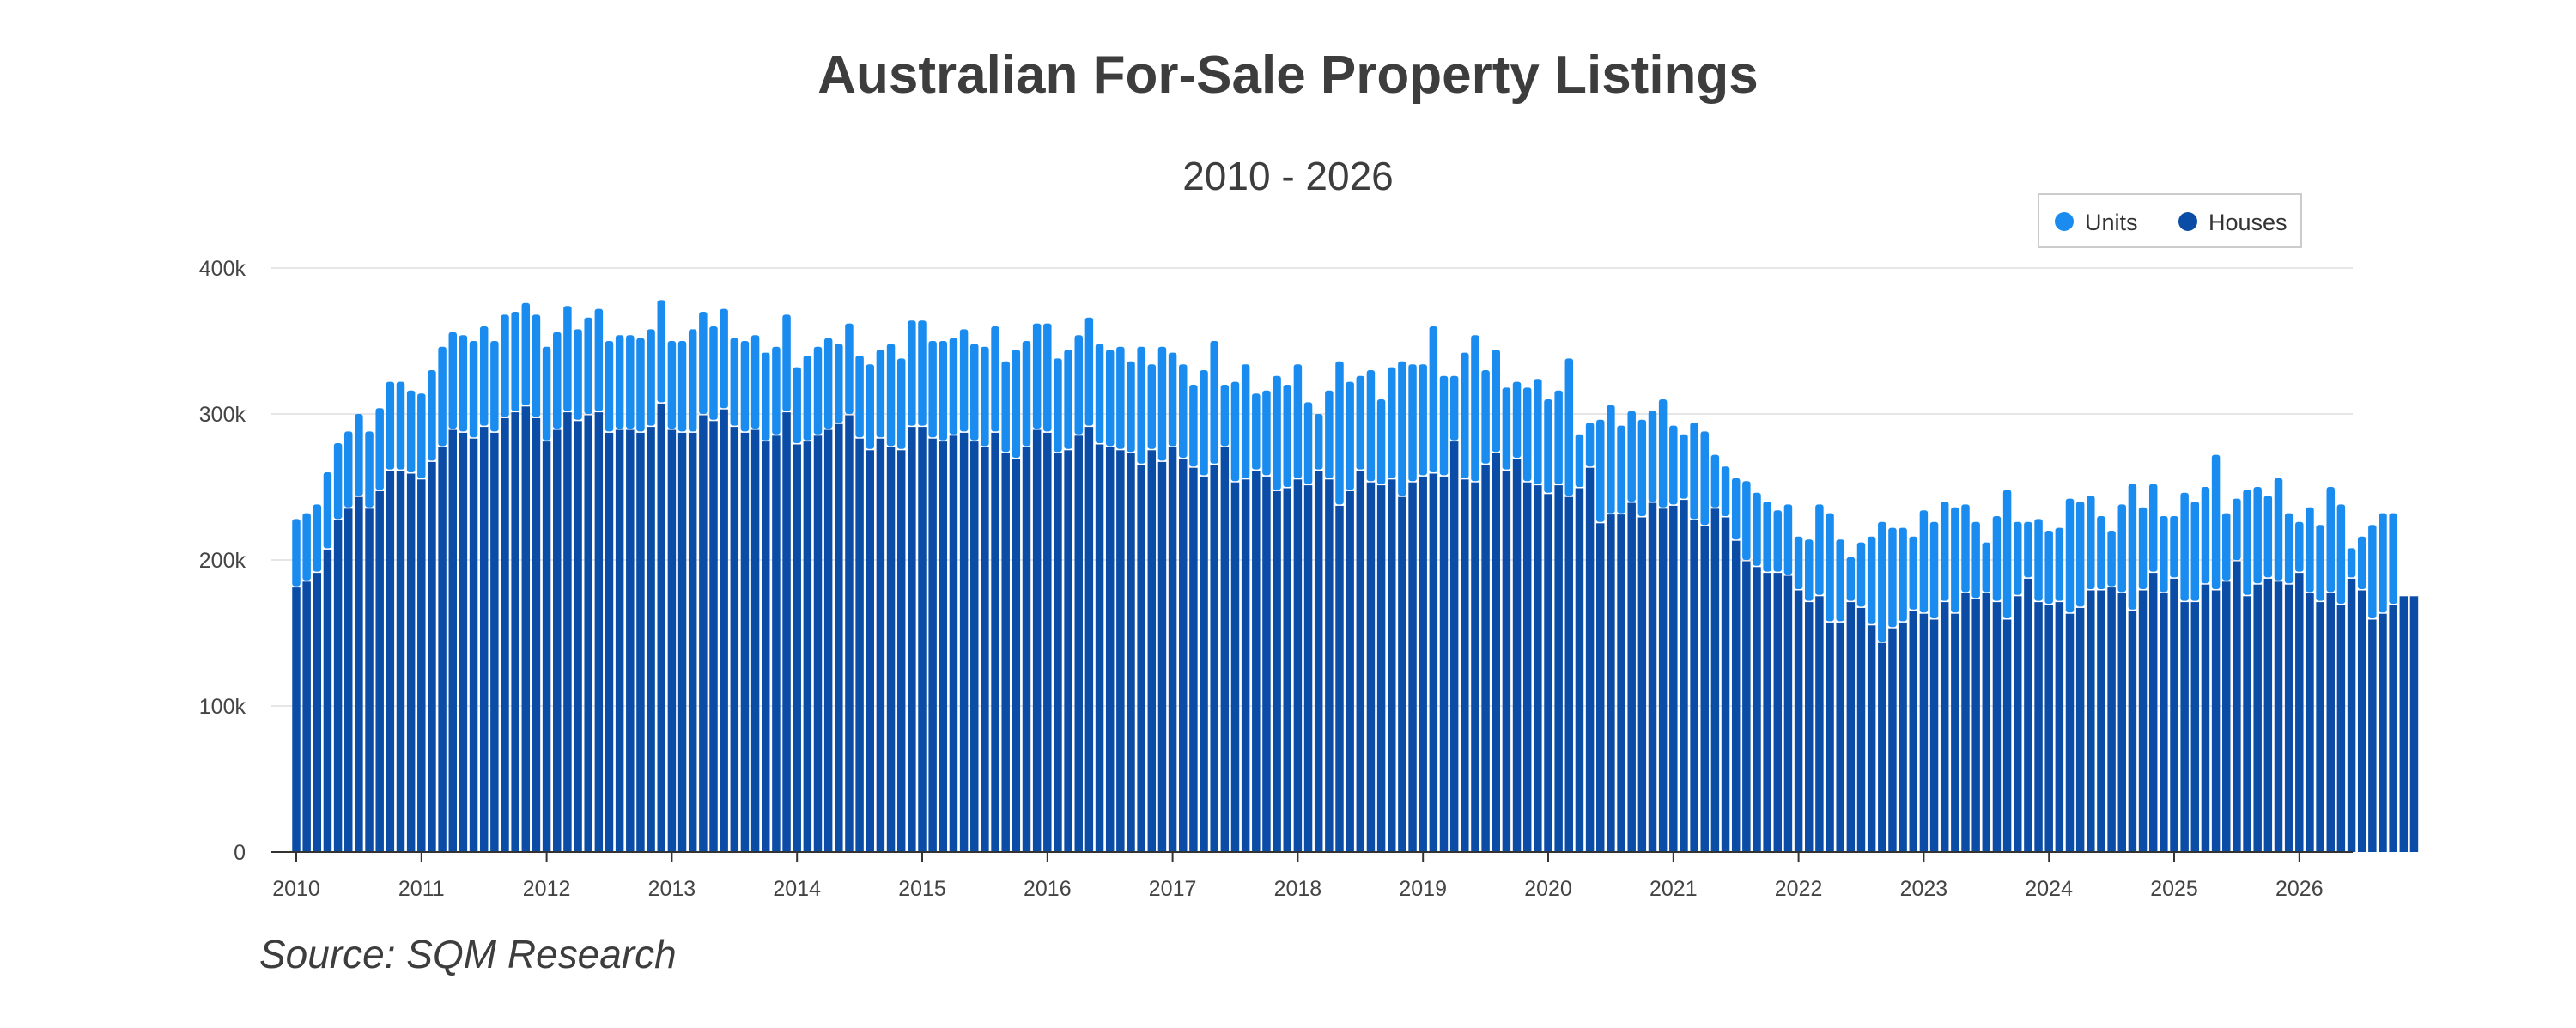  I want to click on legend-houses-marker, so click(2187, 222).